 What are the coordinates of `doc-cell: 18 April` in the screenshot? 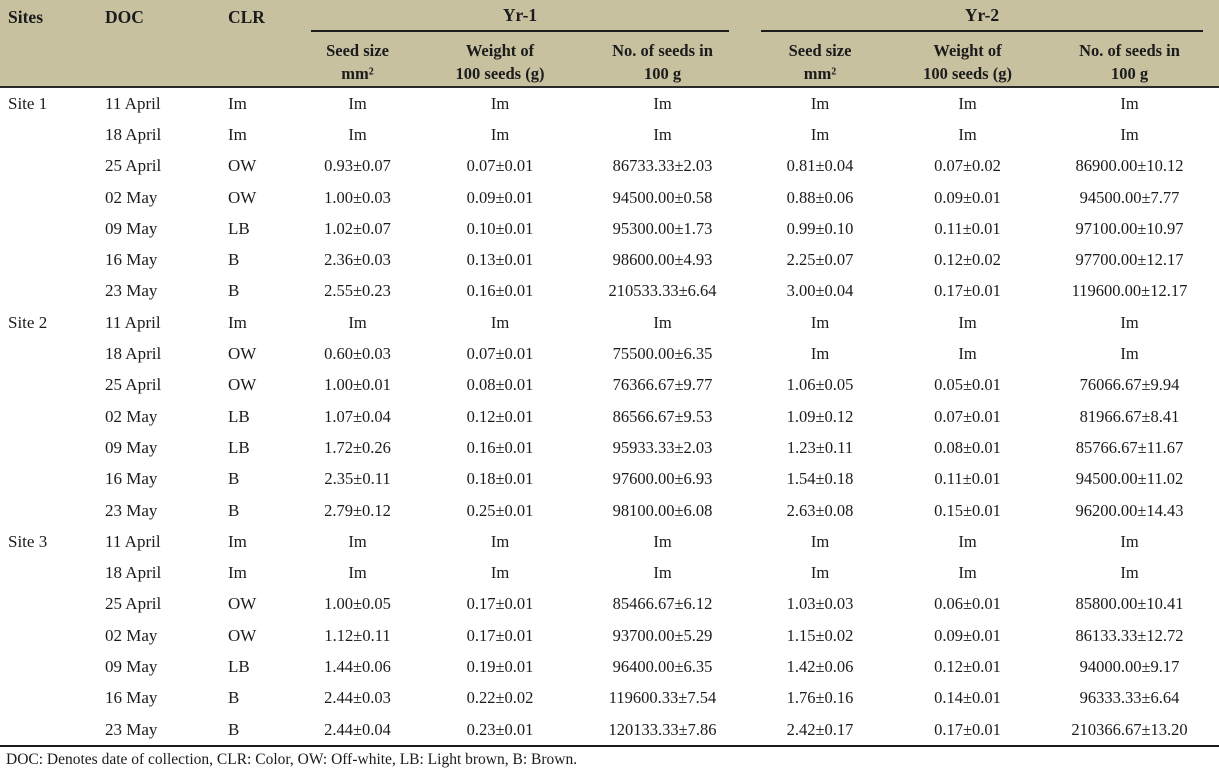 It's located at (133, 354).